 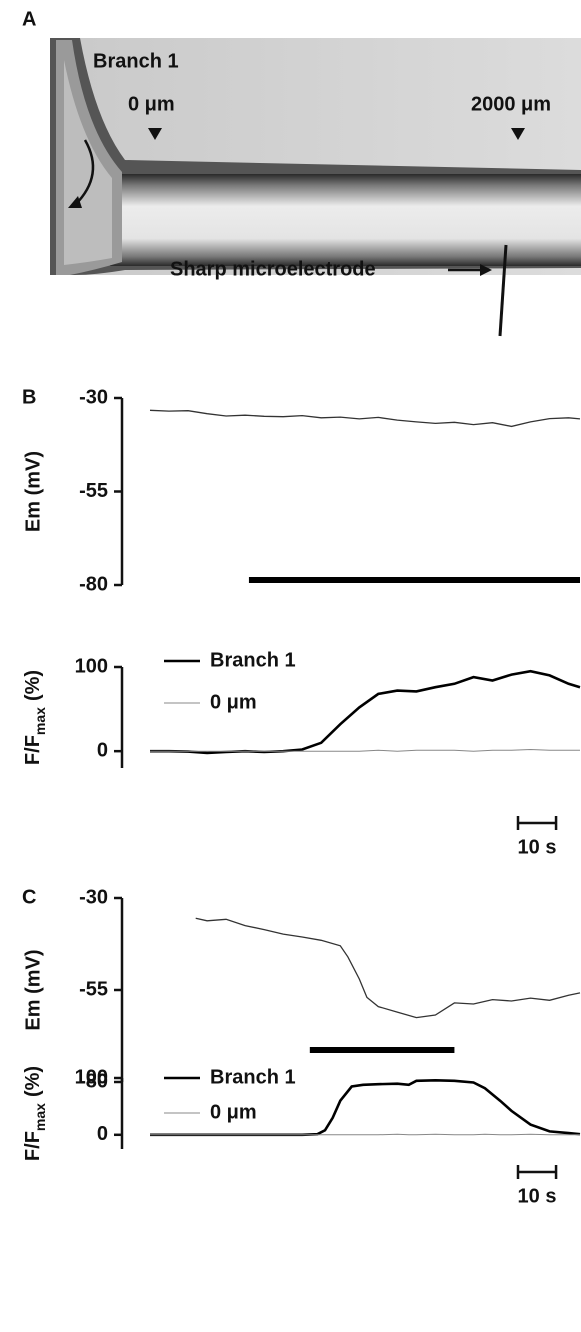 I want to click on panel-label: B, so click(x=29, y=397).